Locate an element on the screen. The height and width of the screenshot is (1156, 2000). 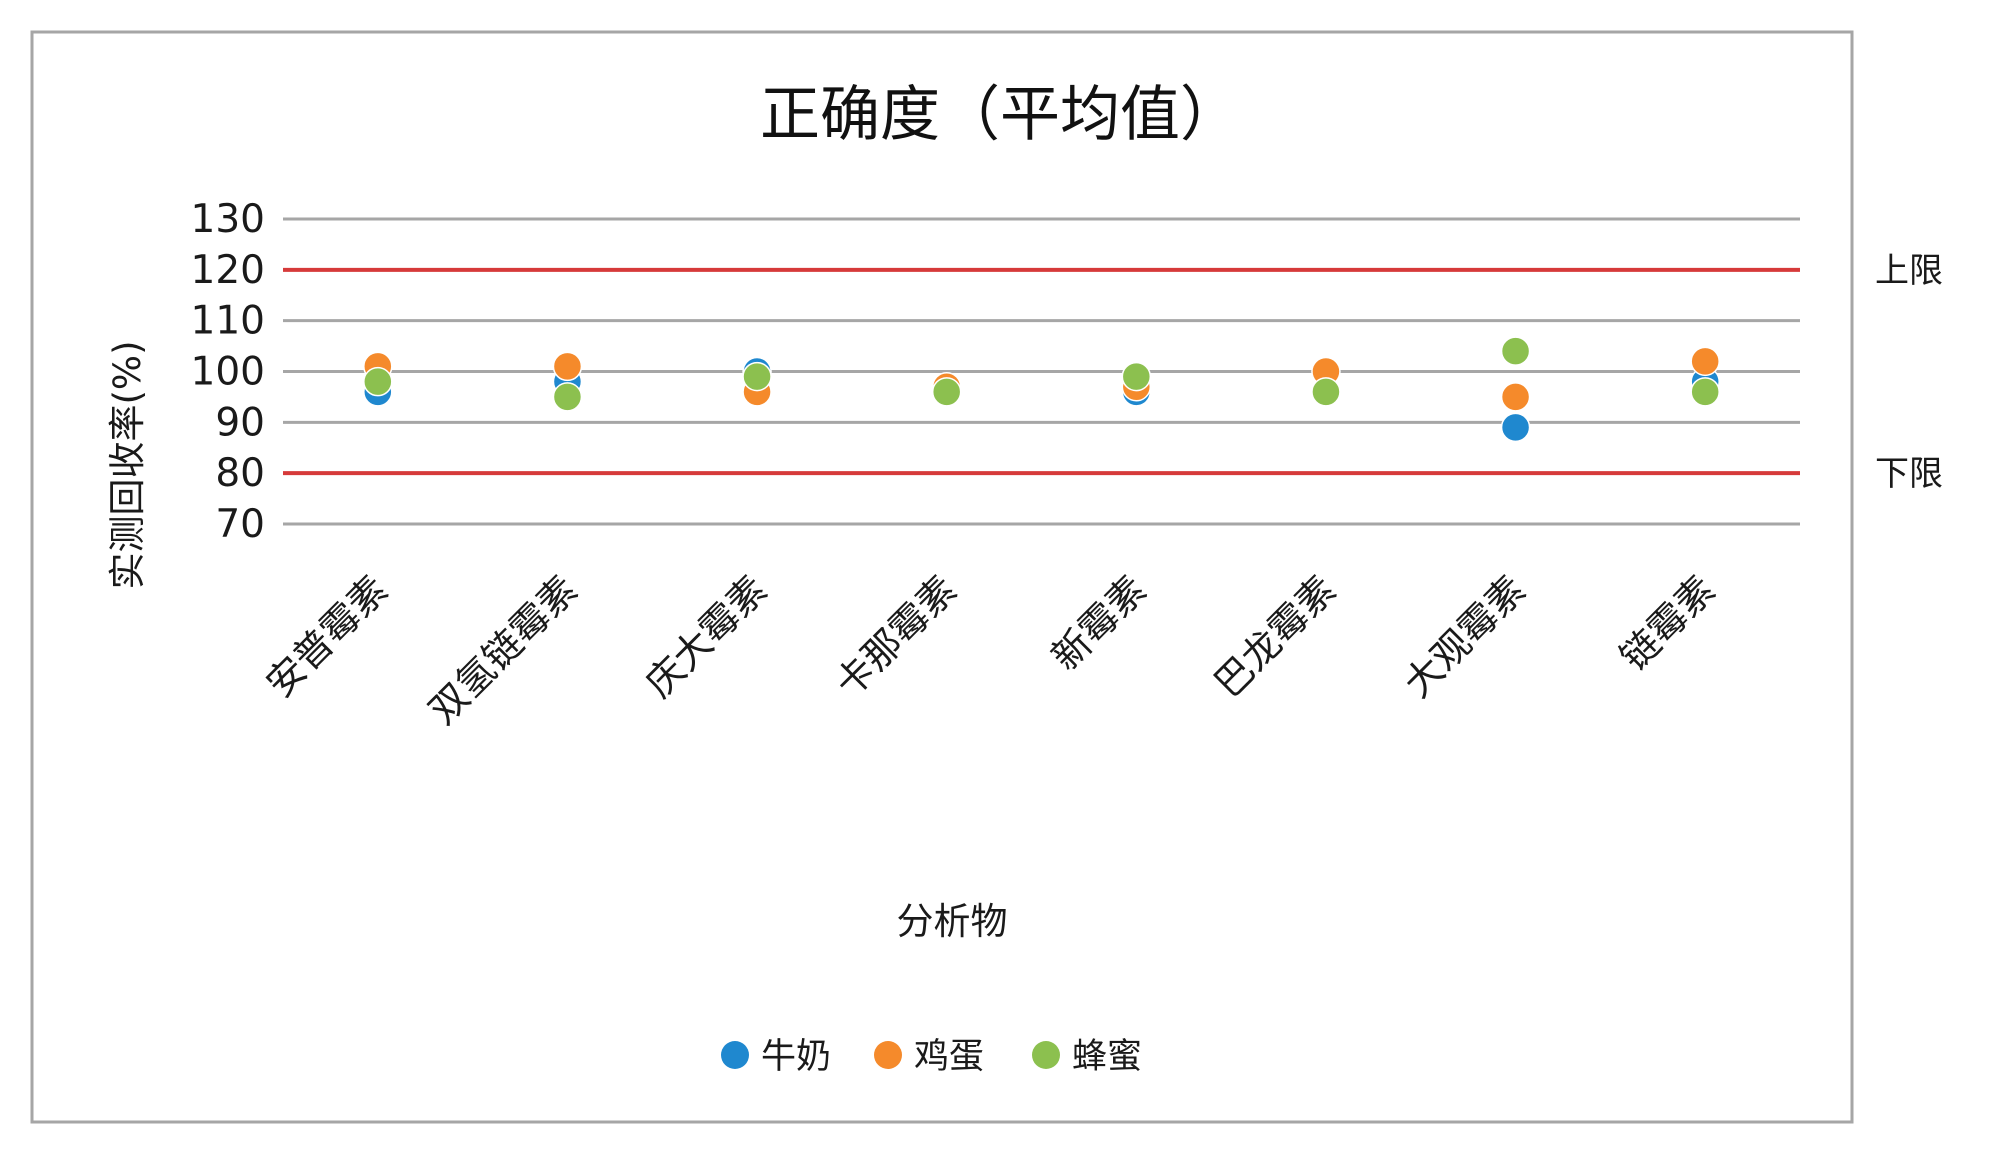
legend: 牛奶 鸡蛋 蜂蜜 is located at coordinates (931, 1057).